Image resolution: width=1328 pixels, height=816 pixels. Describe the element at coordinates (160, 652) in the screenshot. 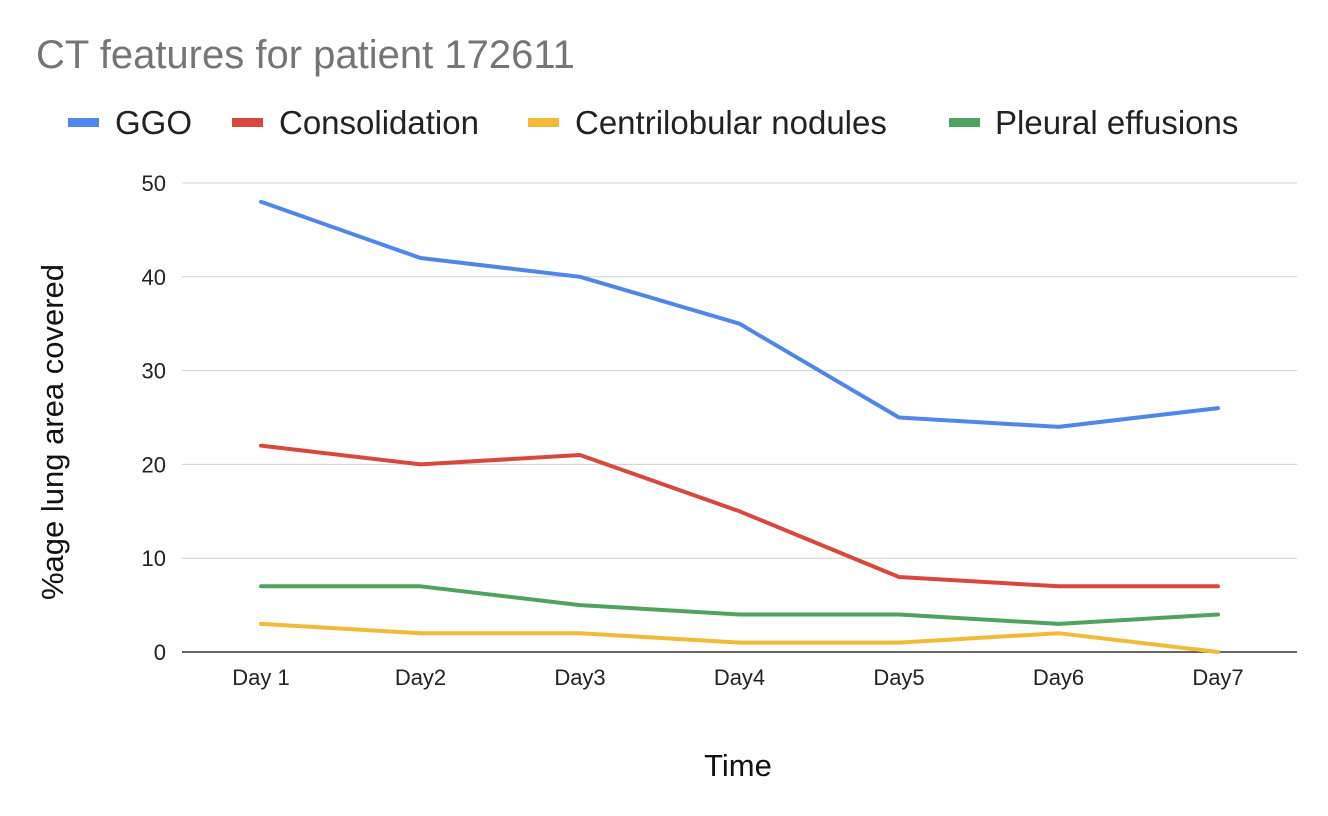

I see `y-tick-label-0: 0` at that location.